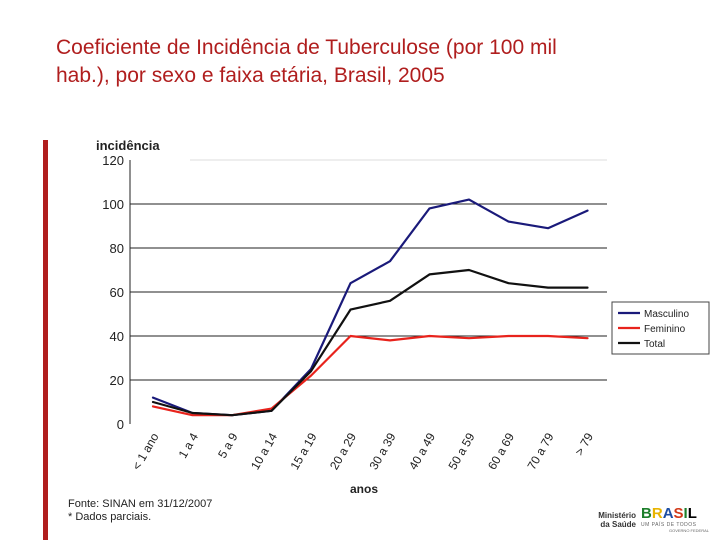  I want to click on brasil-wordmark: BRASIL, so click(675, 514).